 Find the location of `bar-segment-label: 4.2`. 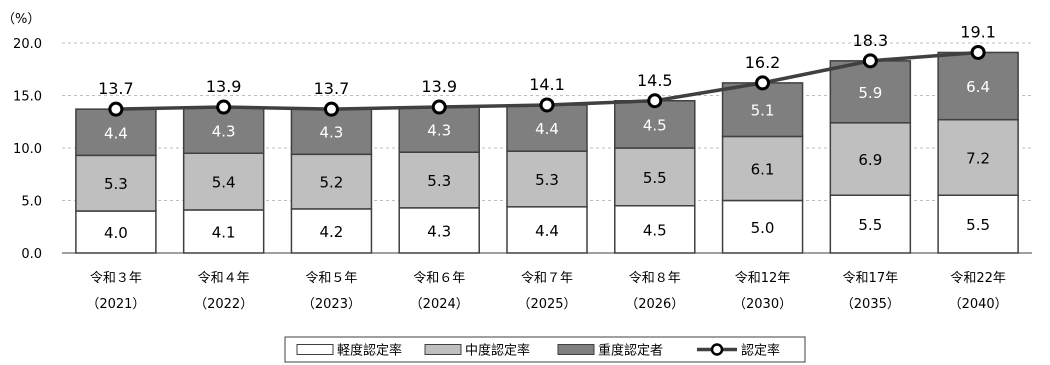

bar-segment-label: 4.2 is located at coordinates (332, 232).